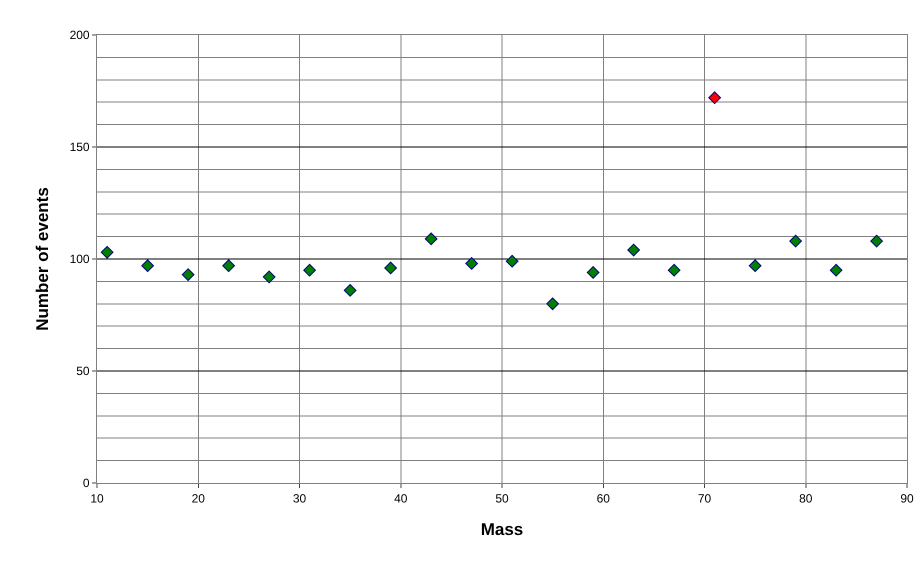 The height and width of the screenshot is (587, 923). What do you see at coordinates (299, 498) in the screenshot?
I see `x-tick-label: 30` at bounding box center [299, 498].